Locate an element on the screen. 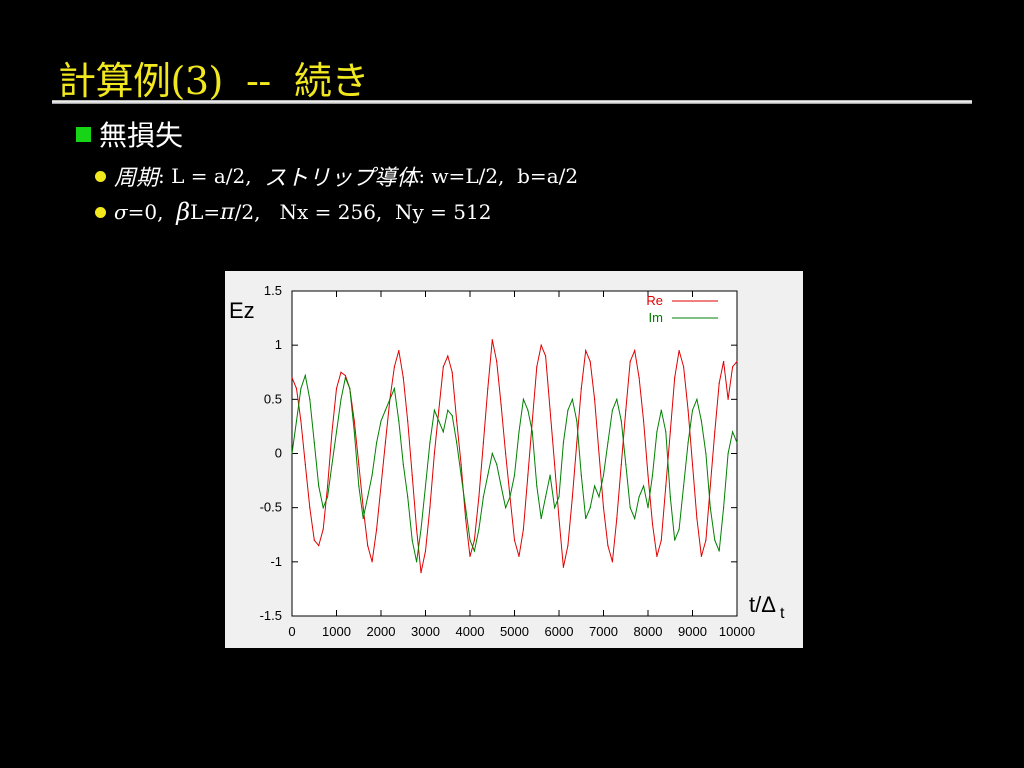  title-divider is located at coordinates (512, 102).